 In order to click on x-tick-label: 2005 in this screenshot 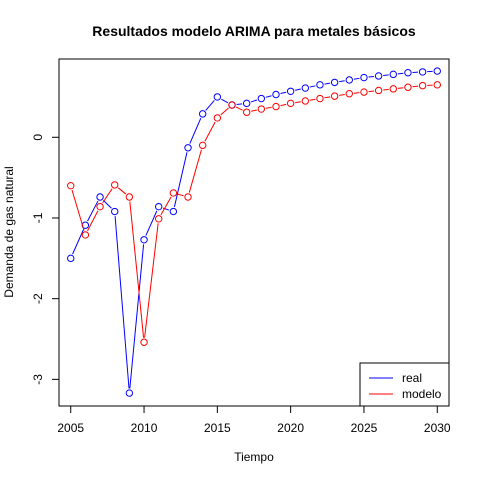, I will do `click(70, 428)`.